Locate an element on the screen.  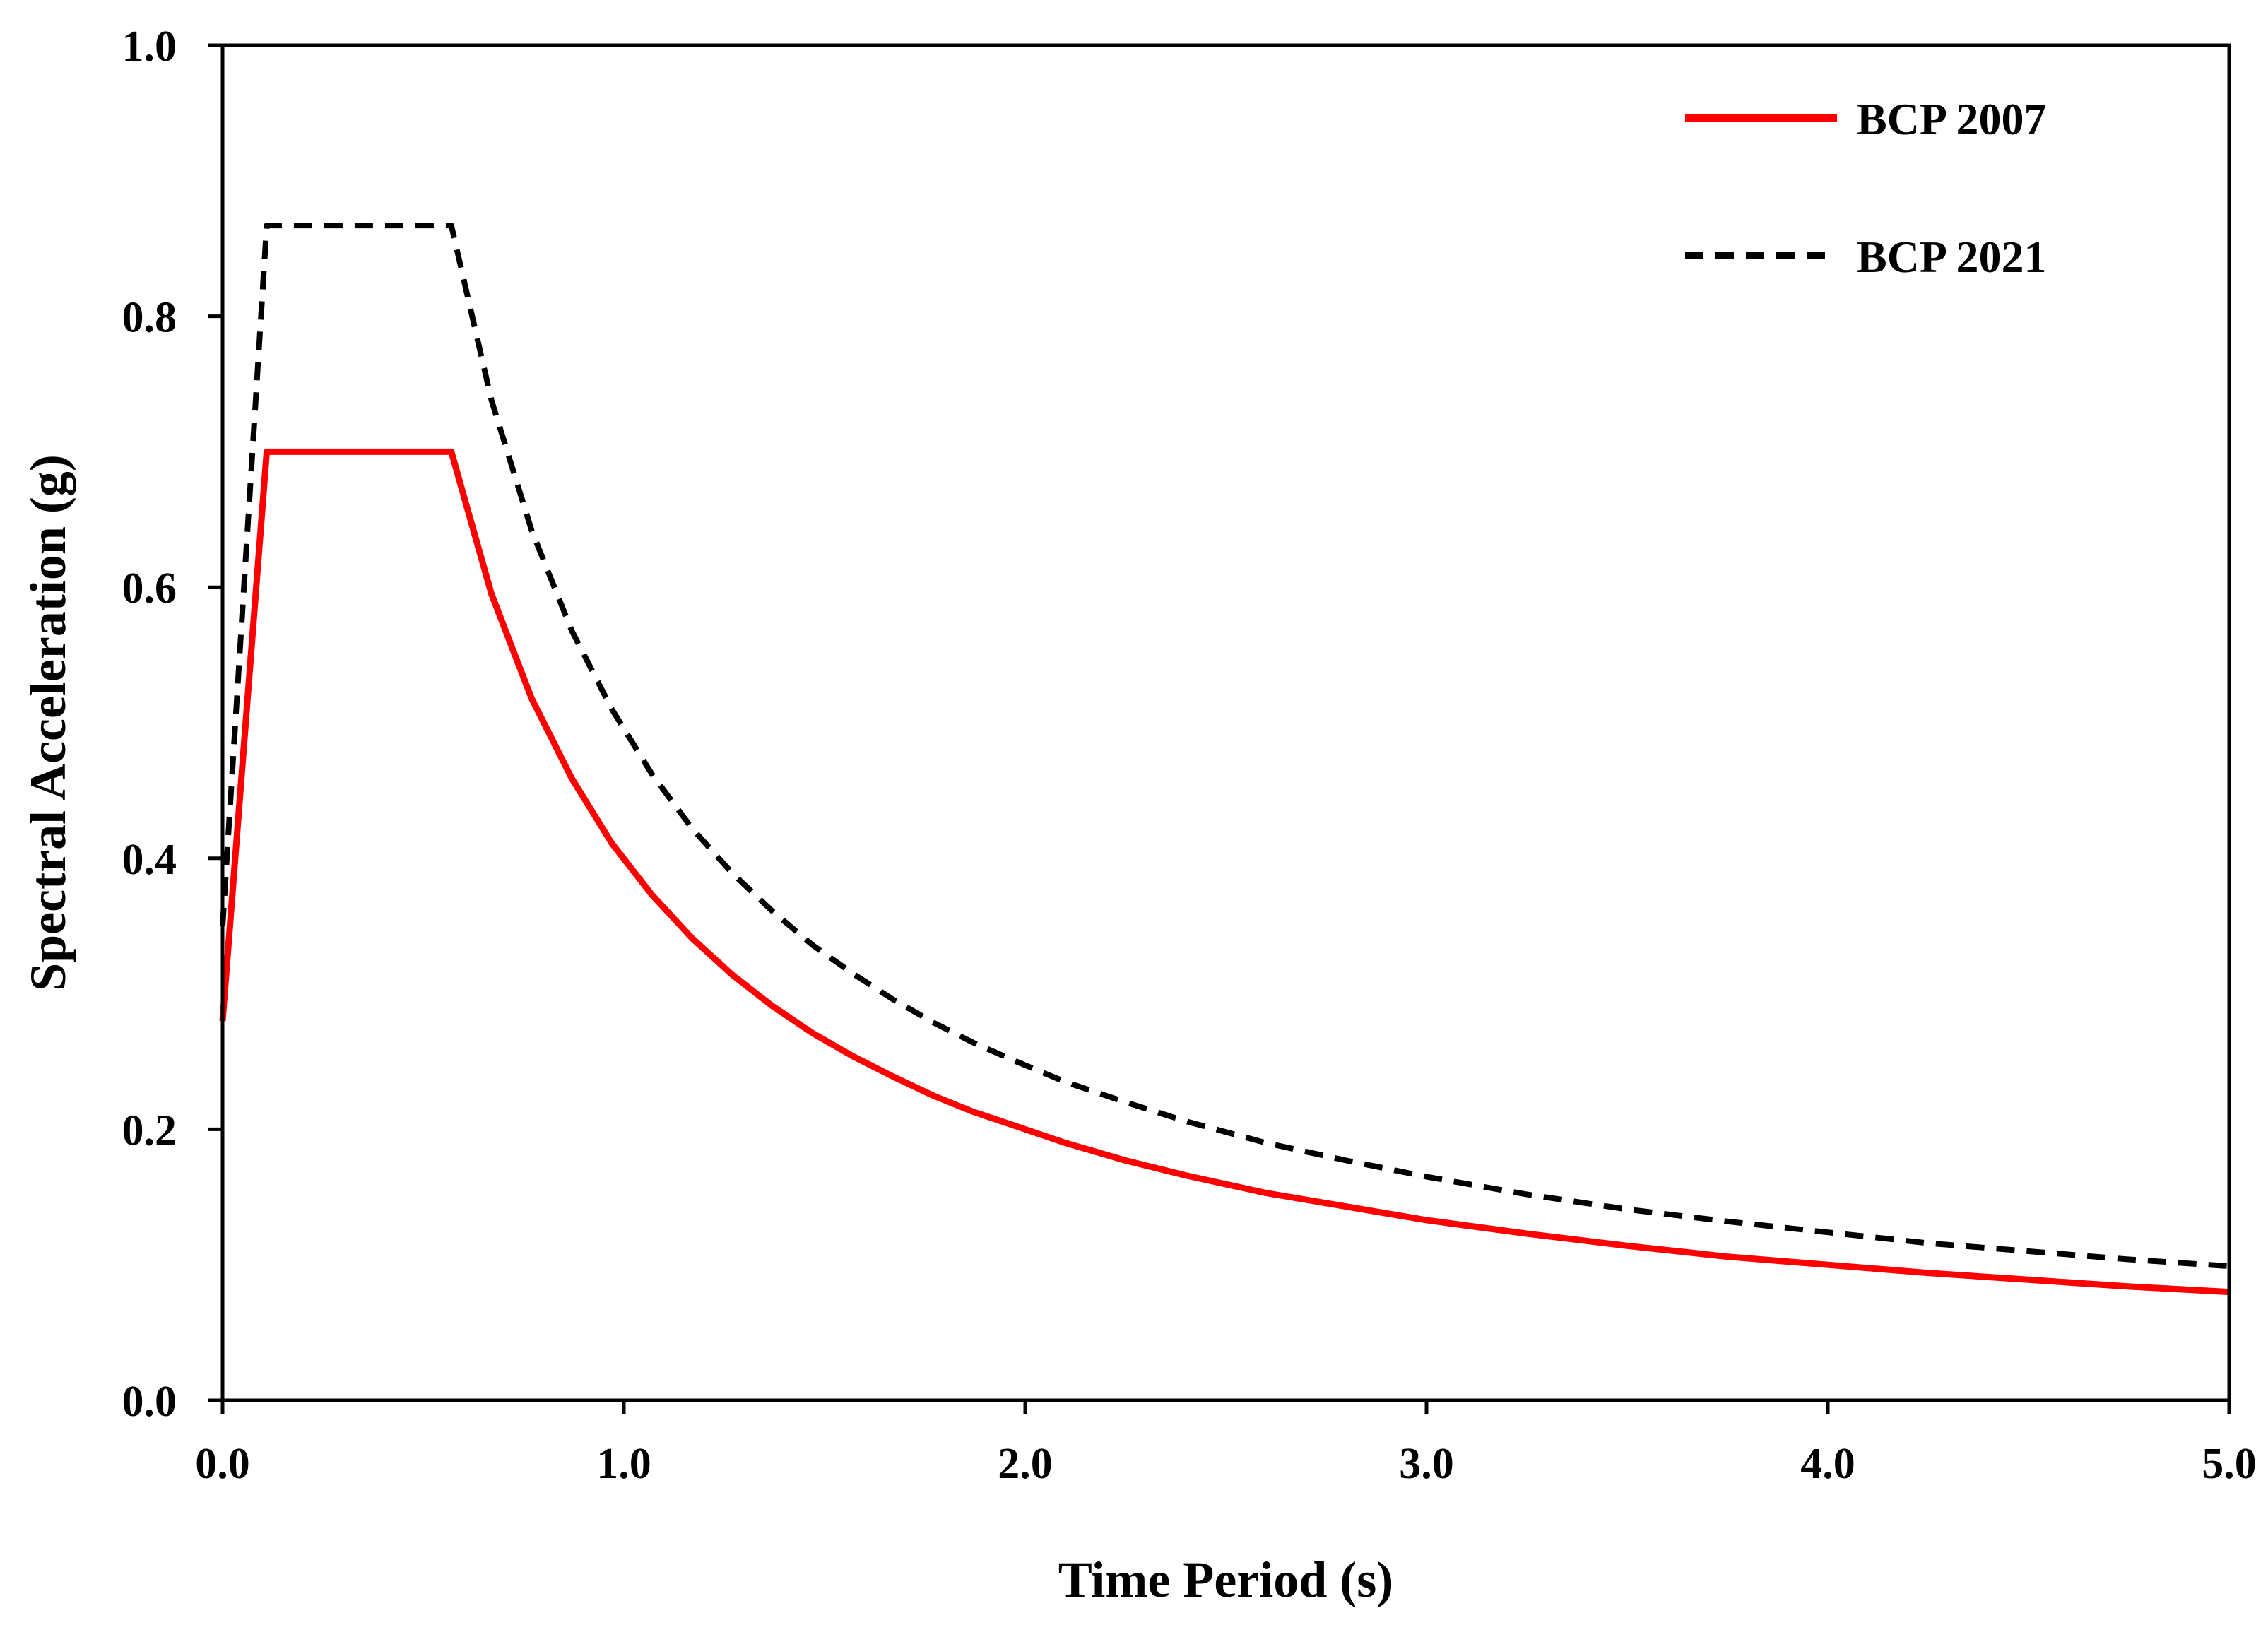
legend: BCP 2007 BCP 2021 is located at coordinates (1865, 188).